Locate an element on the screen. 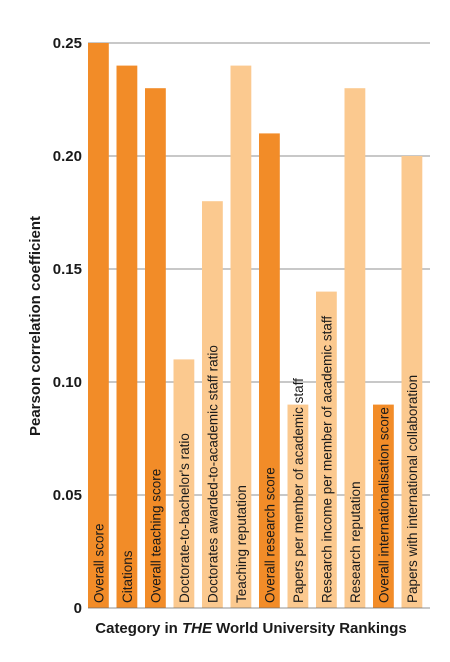 The height and width of the screenshot is (662, 450). y-tick-label: 0.10 is located at coordinates (67, 382).